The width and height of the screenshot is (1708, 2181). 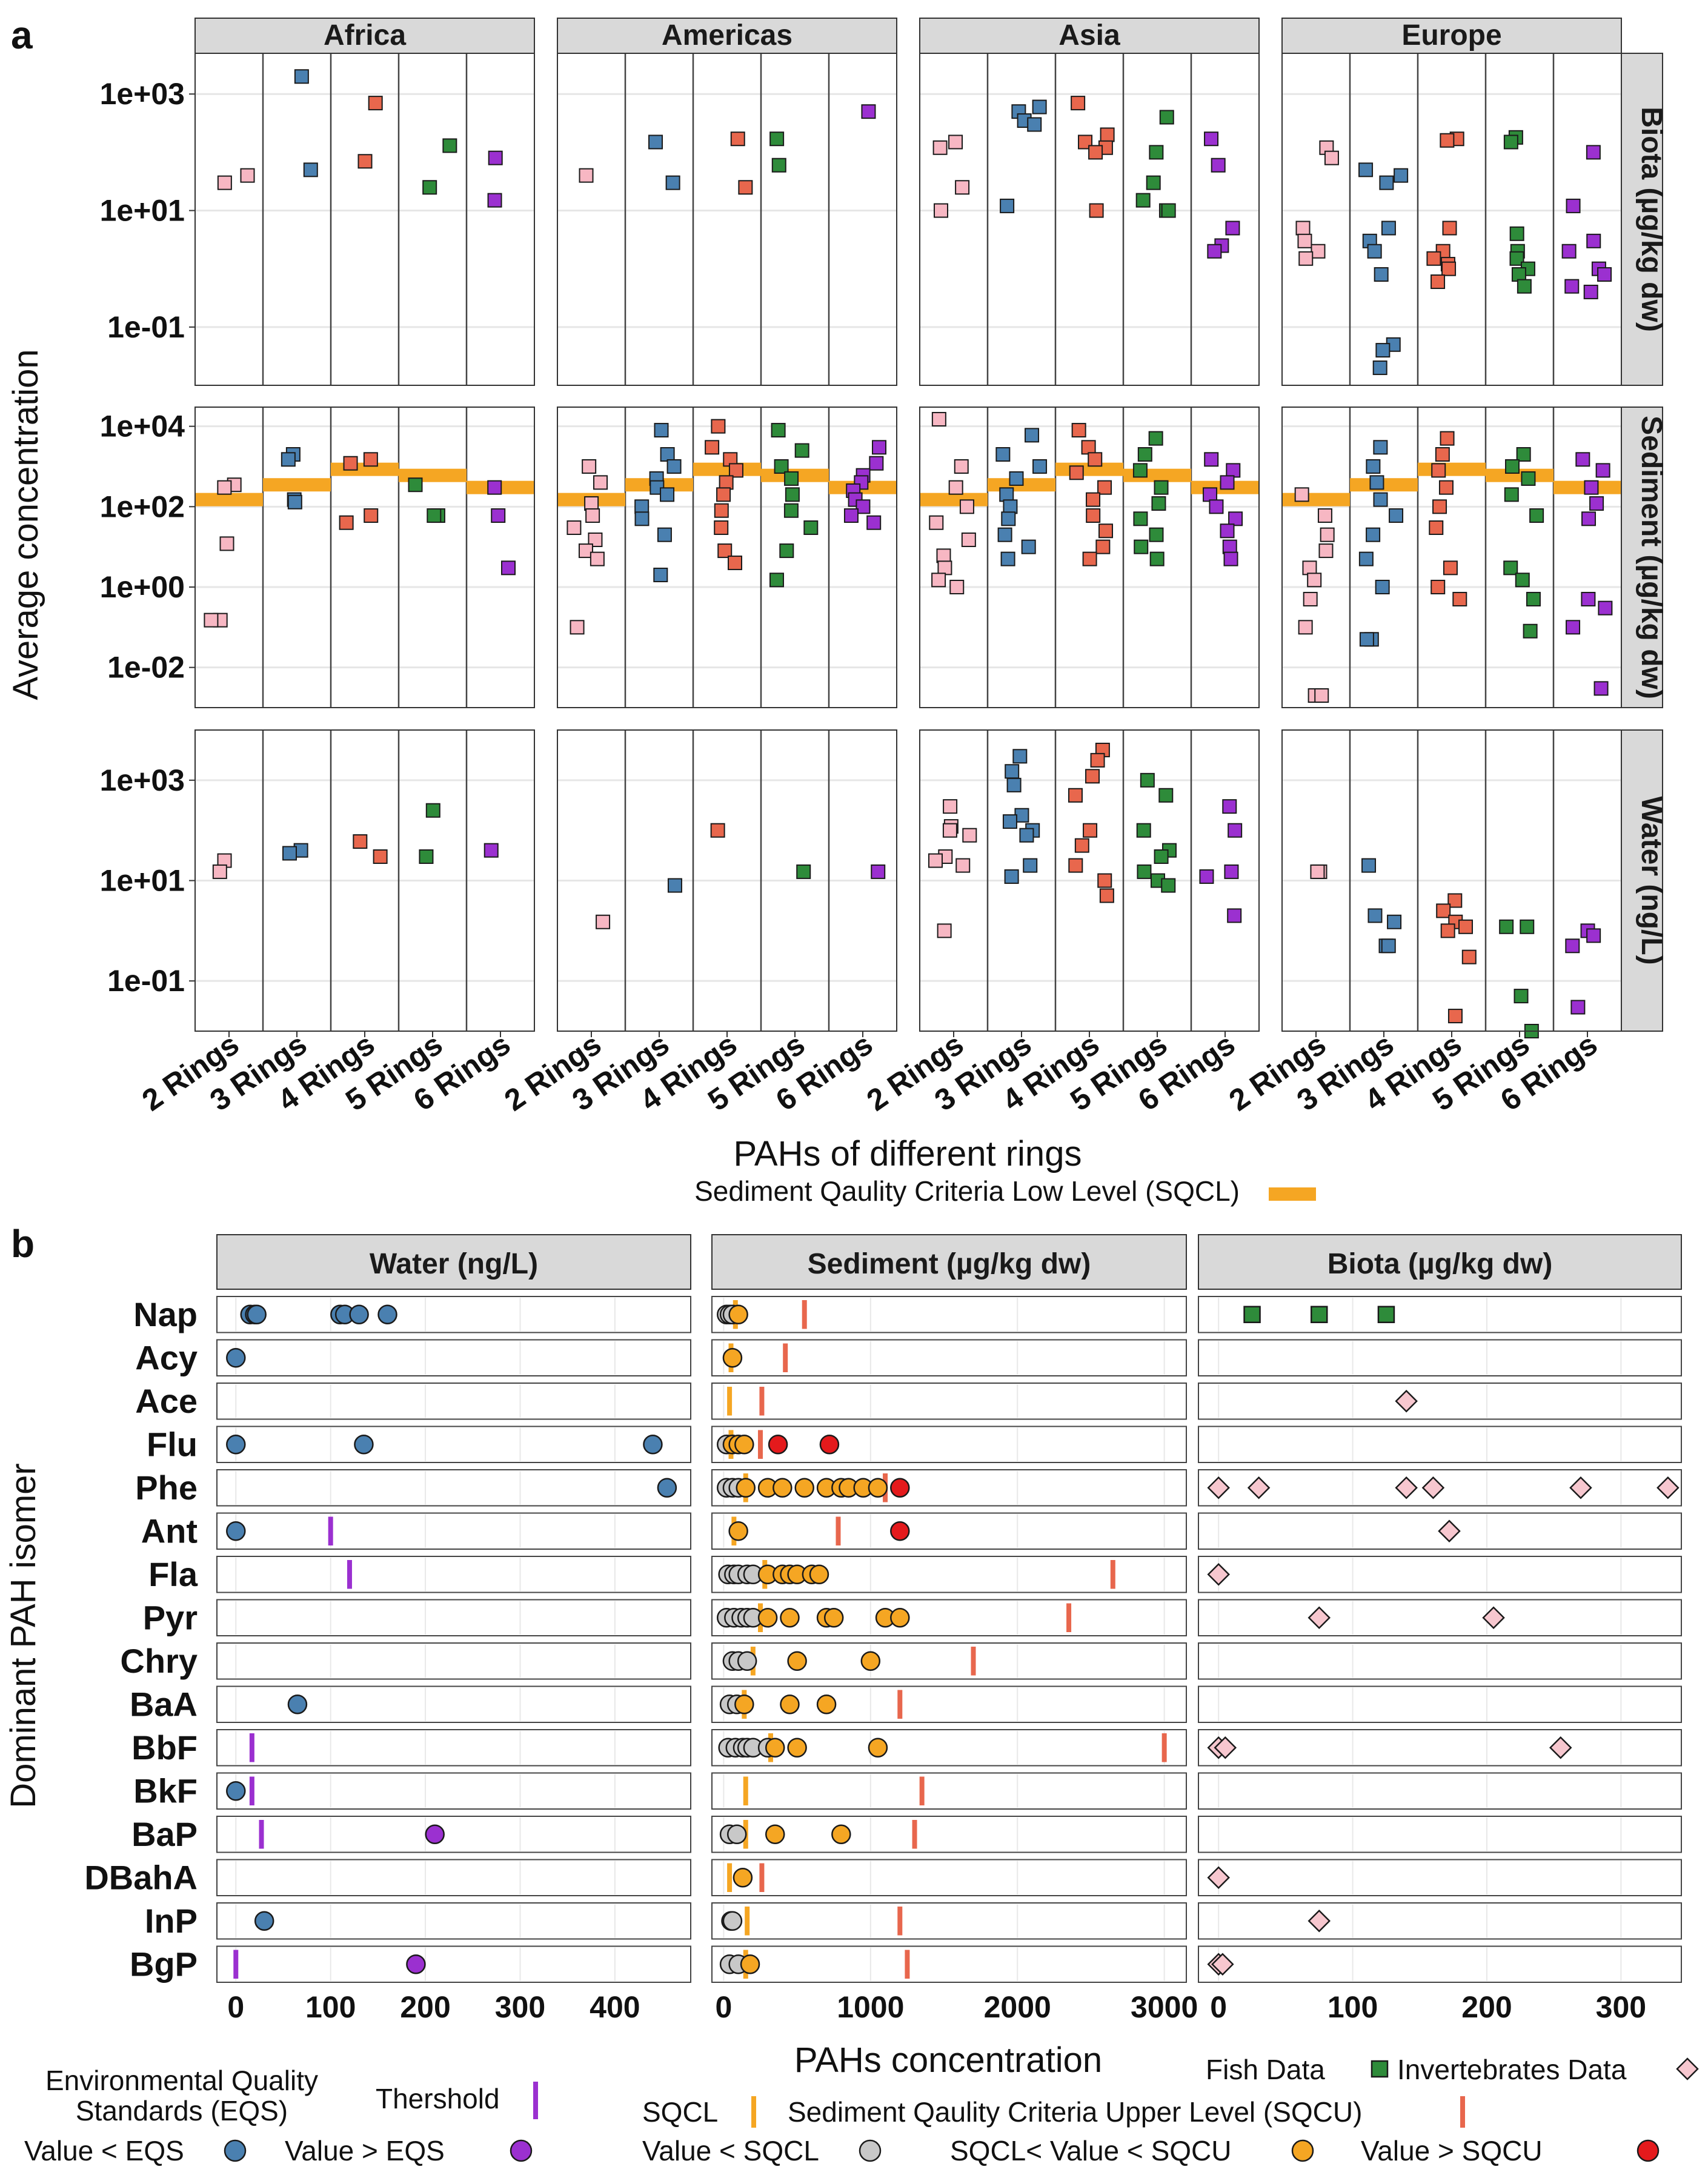 I want to click on legend-value-between: SQCL< Value < SQCU, so click(x=1090, y=2150).